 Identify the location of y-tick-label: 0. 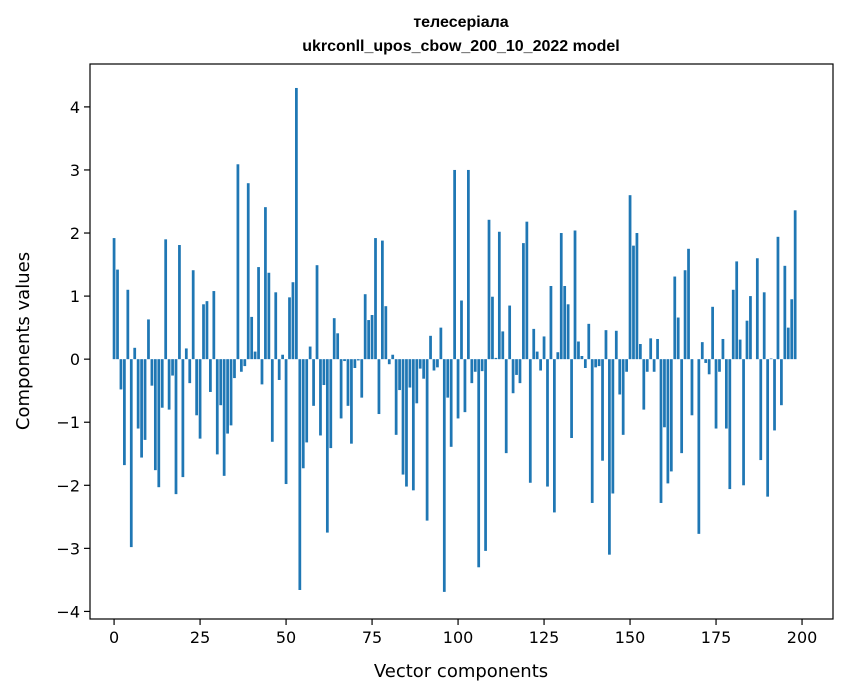
(75, 359).